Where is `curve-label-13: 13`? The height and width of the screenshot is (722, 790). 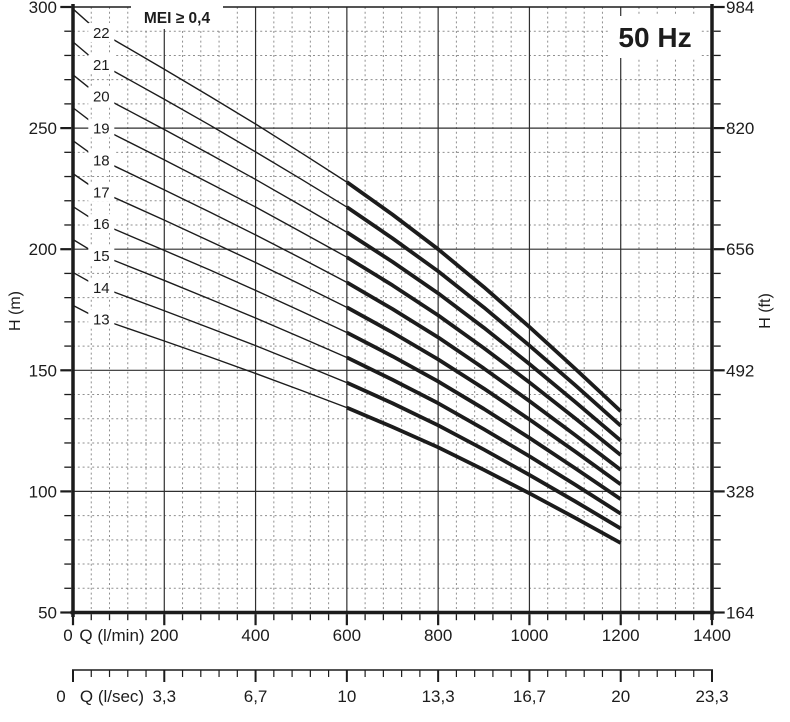
curve-label-13: 13 is located at coordinates (101, 320).